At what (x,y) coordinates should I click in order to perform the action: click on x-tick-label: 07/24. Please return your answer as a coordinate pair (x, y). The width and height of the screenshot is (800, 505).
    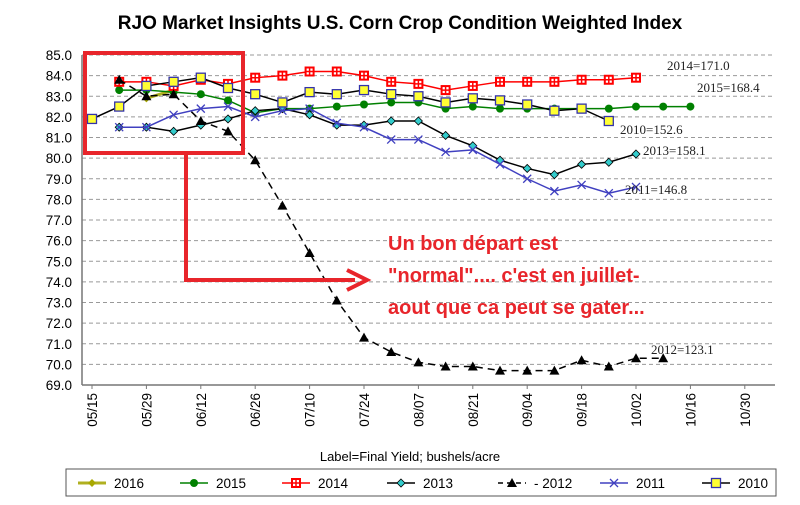
    Looking at the image, I should click on (364, 410).